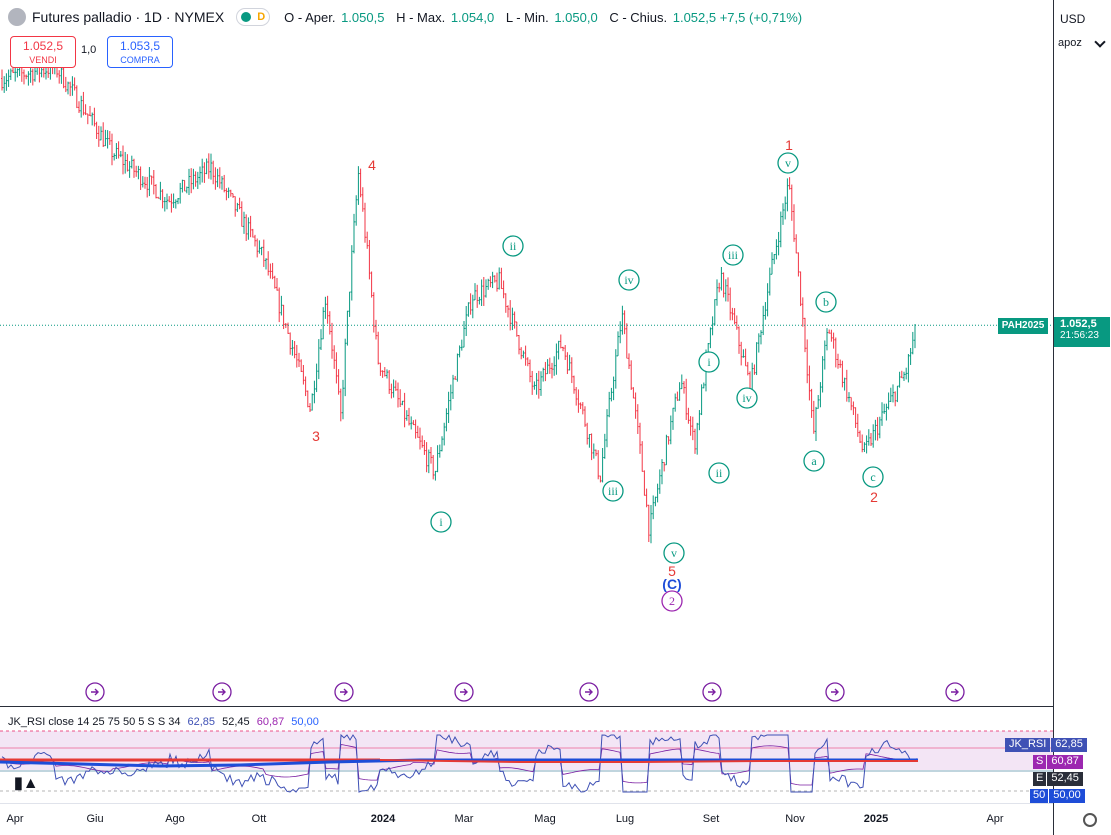  What do you see at coordinates (1073, 19) in the screenshot?
I see `currency-label: USD` at bounding box center [1073, 19].